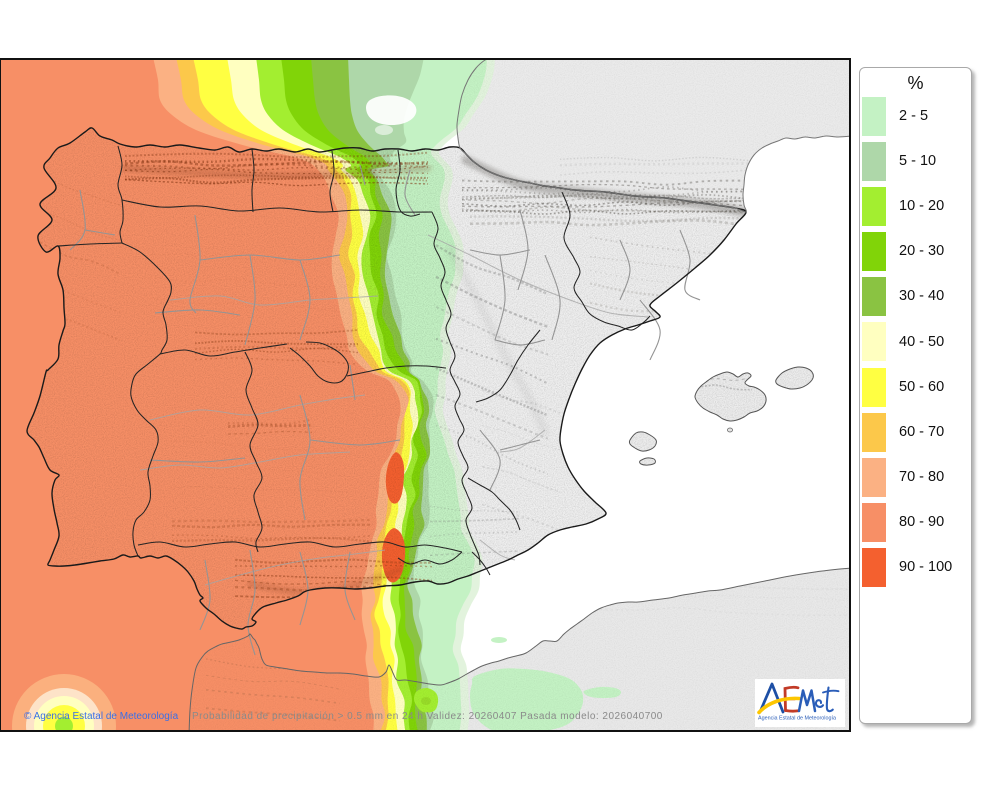 The width and height of the screenshot is (1000, 790). What do you see at coordinates (797, 719) in the screenshot?
I see `svg-text:Agencia Estatal de Meteorologí: Agencia Estatal de Meteorología` at bounding box center [797, 719].